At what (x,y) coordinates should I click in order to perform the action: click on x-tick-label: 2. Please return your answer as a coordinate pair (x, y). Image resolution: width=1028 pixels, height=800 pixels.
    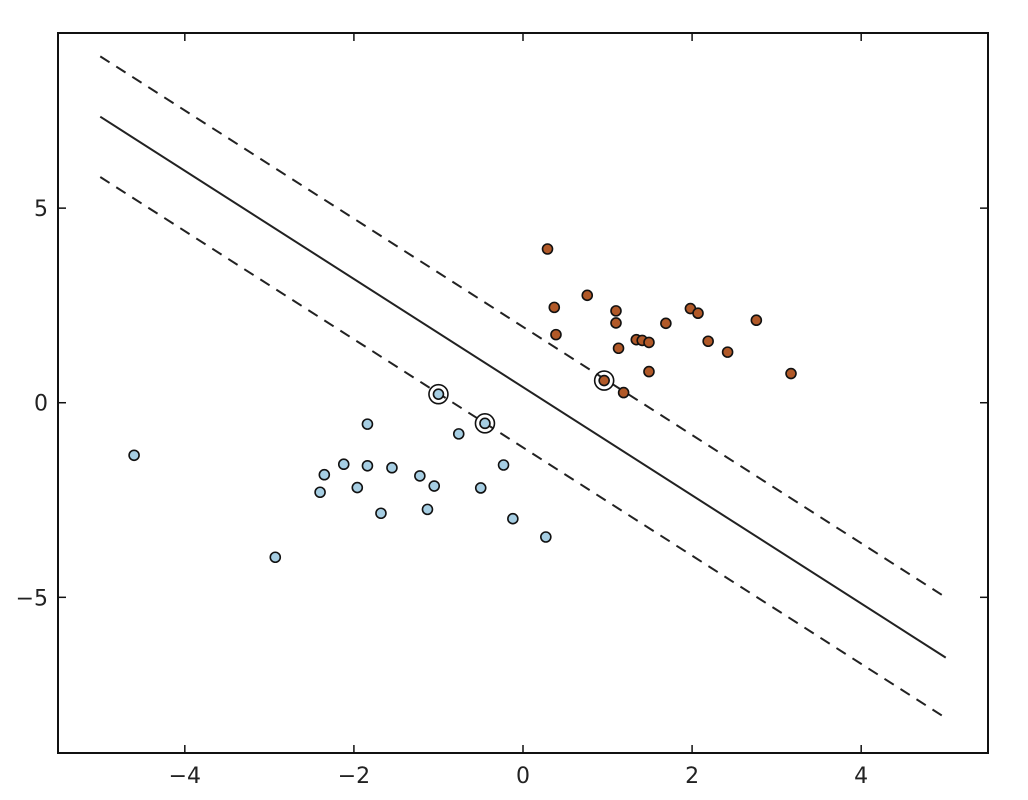
    Looking at the image, I should click on (692, 776).